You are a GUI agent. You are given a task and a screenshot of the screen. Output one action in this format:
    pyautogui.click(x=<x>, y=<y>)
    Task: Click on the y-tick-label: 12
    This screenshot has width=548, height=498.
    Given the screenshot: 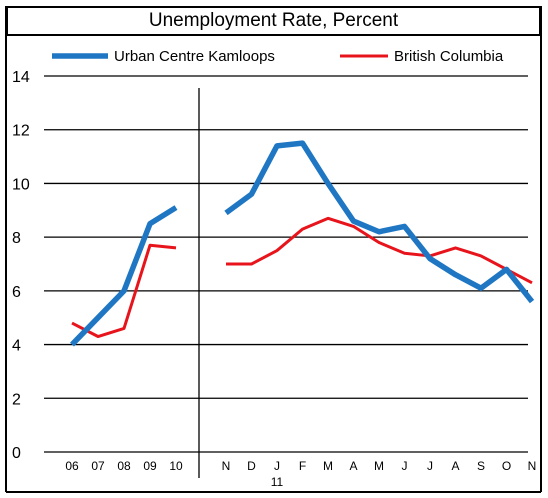 What is the action you would take?
    pyautogui.click(x=21, y=131)
    